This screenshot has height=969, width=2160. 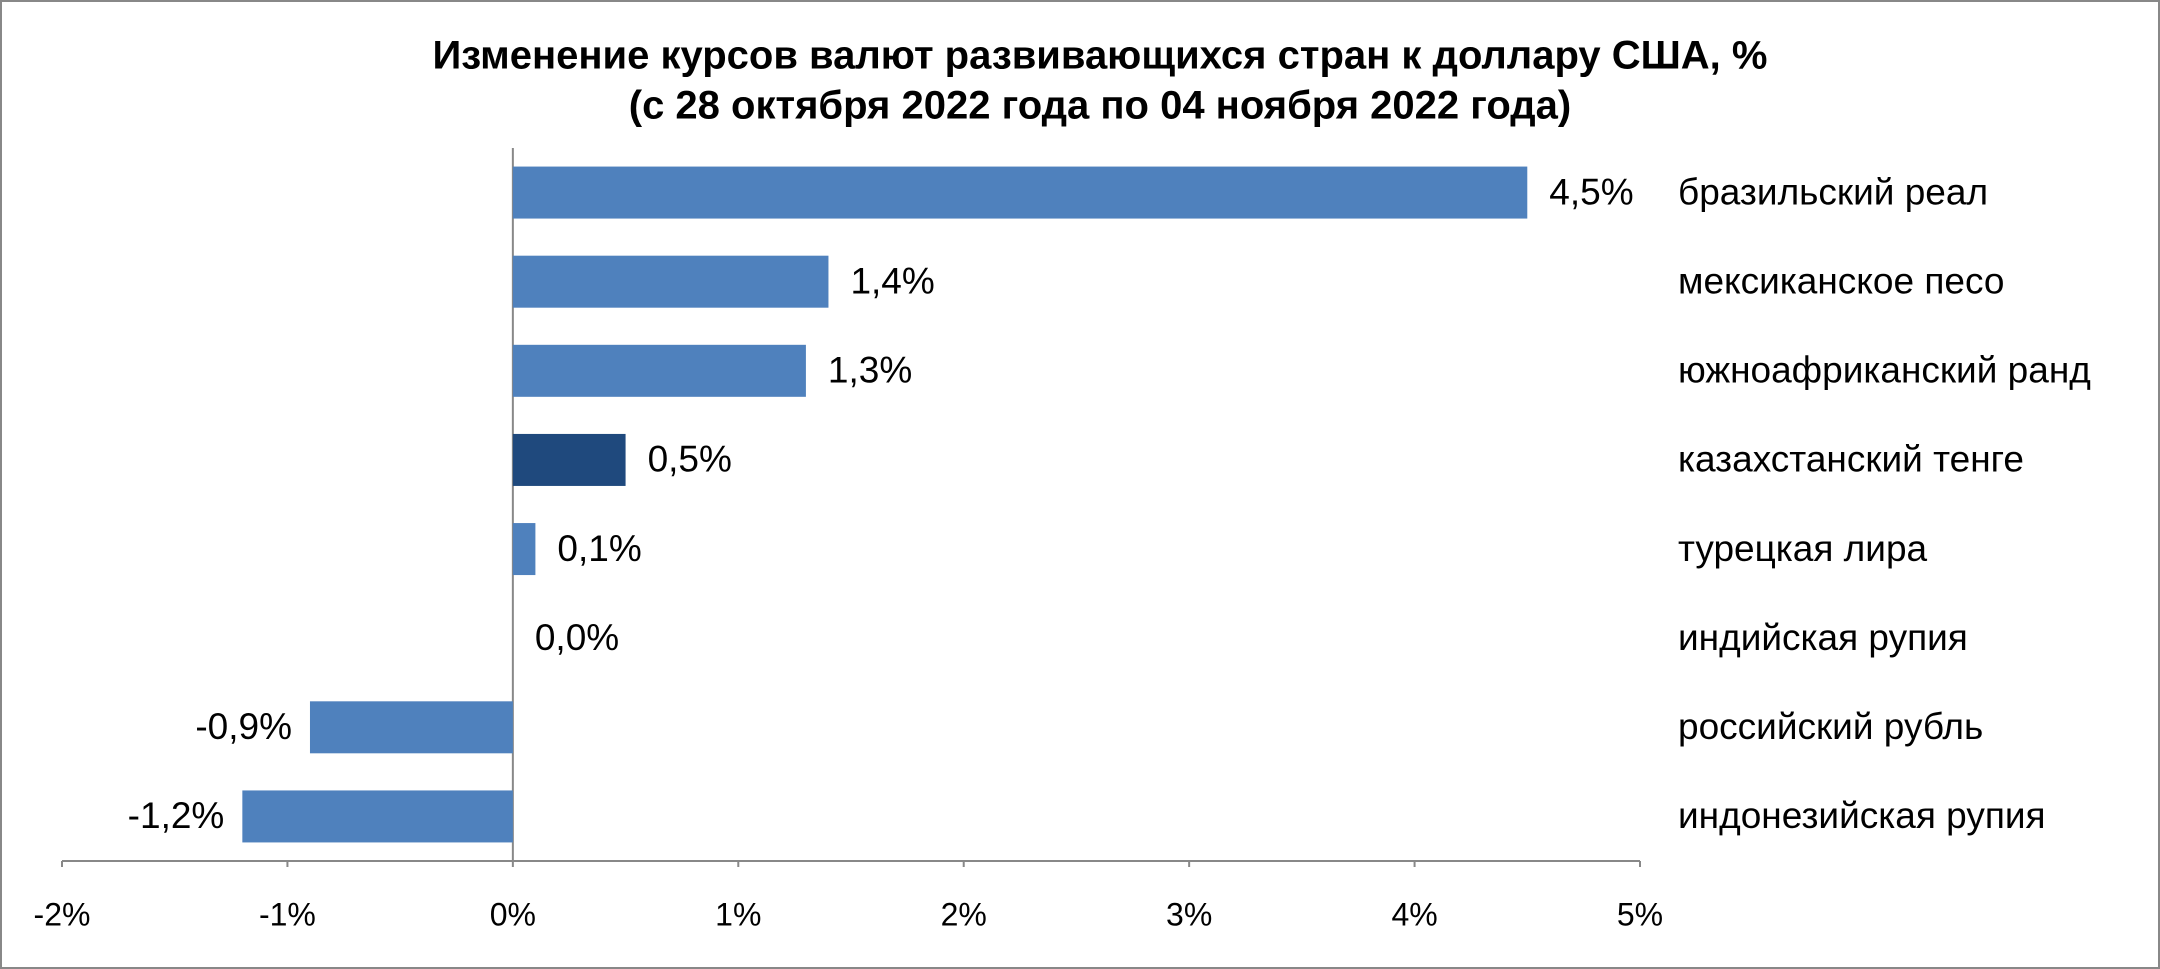 What do you see at coordinates (176, 815) in the screenshot?
I see `value-label: -1,2%` at bounding box center [176, 815].